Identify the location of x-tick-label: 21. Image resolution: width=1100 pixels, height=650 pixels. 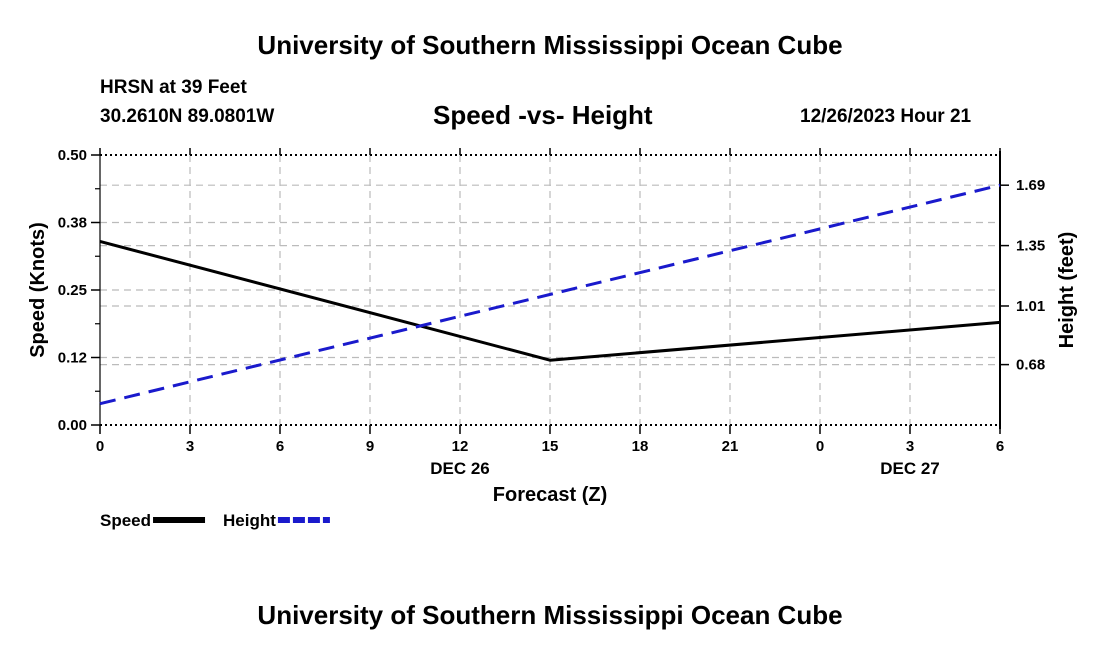
(730, 446).